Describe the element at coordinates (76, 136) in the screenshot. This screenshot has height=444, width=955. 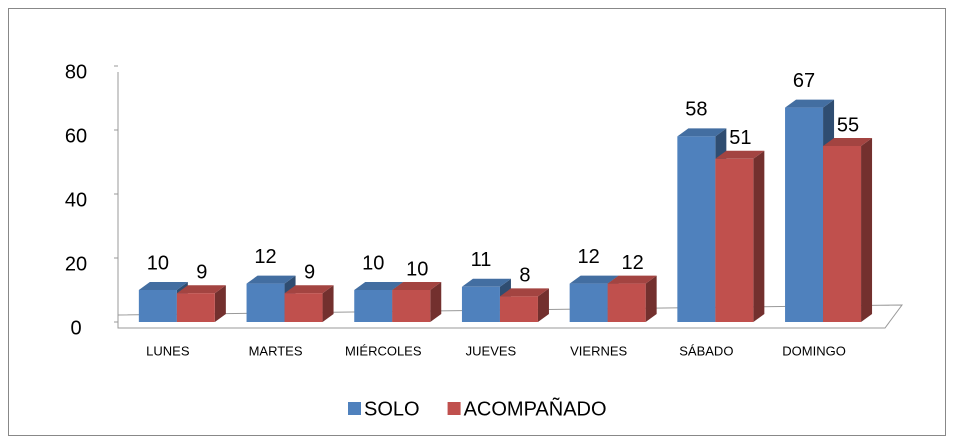
I see `y-tick-label: 60` at that location.